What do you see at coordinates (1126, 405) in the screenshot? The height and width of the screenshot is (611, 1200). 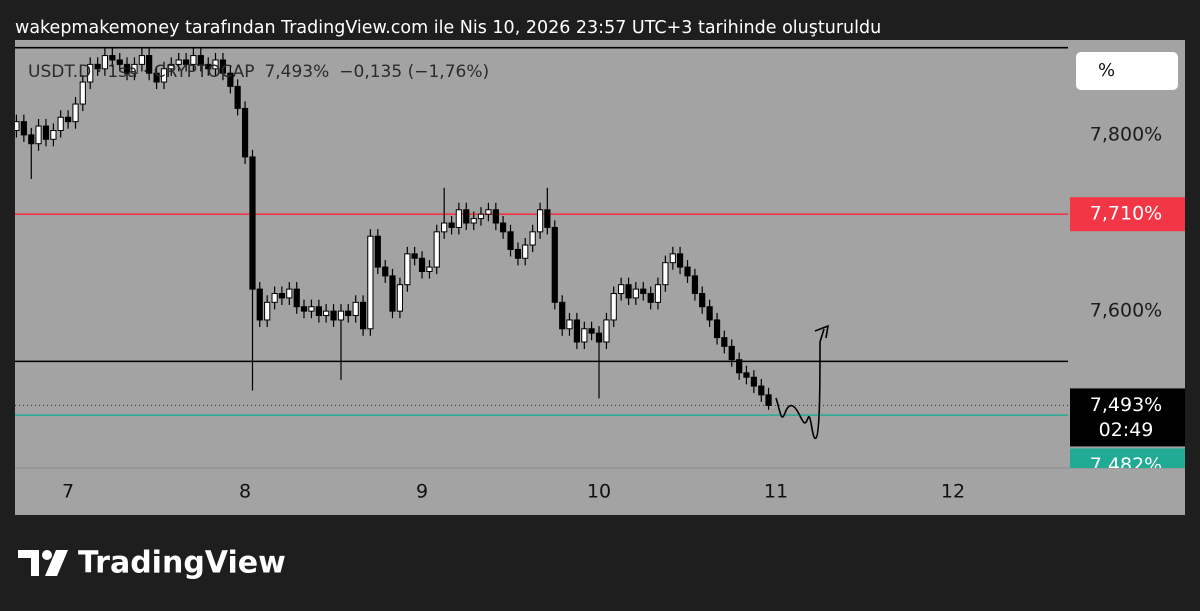 I see `price-tag-label: 7,493%` at bounding box center [1126, 405].